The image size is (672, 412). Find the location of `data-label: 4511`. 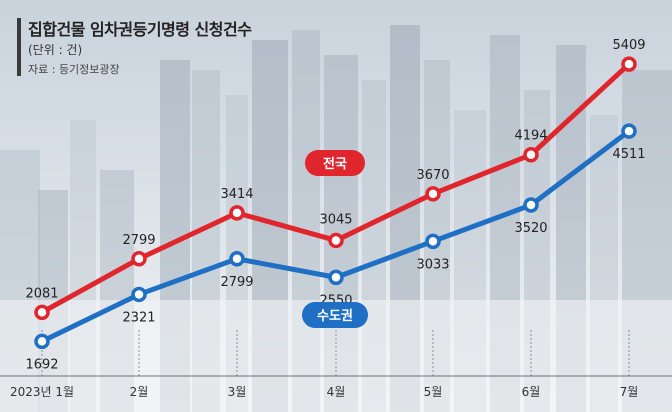

data-label: 4511 is located at coordinates (628, 154).